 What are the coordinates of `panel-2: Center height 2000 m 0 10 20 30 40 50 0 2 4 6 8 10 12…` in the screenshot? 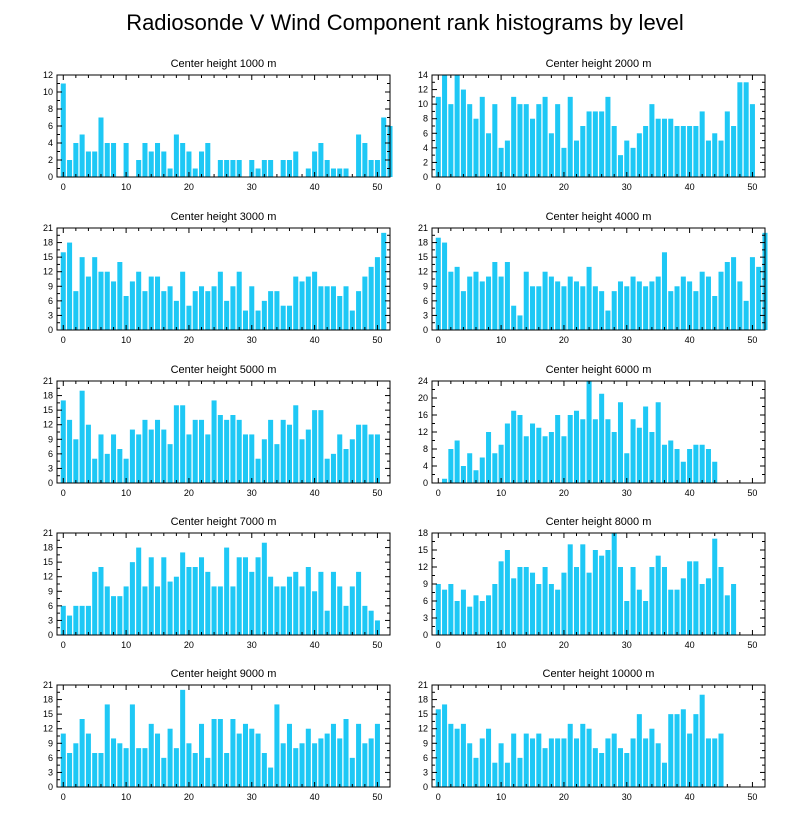 It's located at (592, 125).